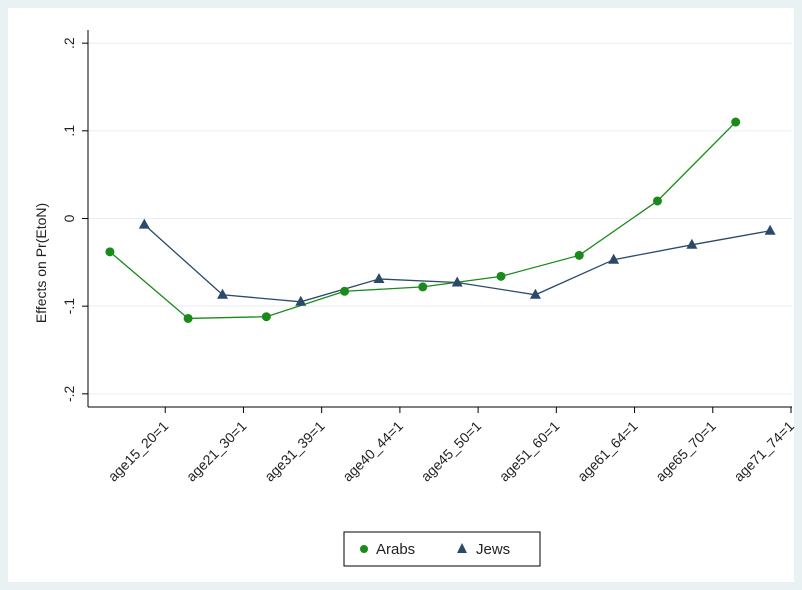 The image size is (802, 590). I want to click on legend-box, so click(442, 549).